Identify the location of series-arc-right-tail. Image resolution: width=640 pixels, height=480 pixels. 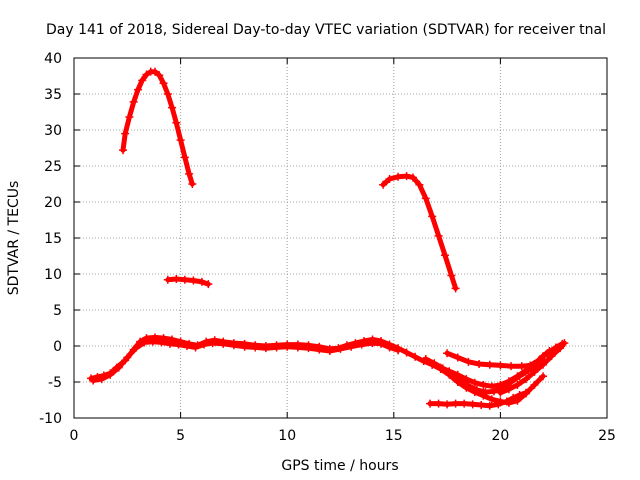
(532, 368).